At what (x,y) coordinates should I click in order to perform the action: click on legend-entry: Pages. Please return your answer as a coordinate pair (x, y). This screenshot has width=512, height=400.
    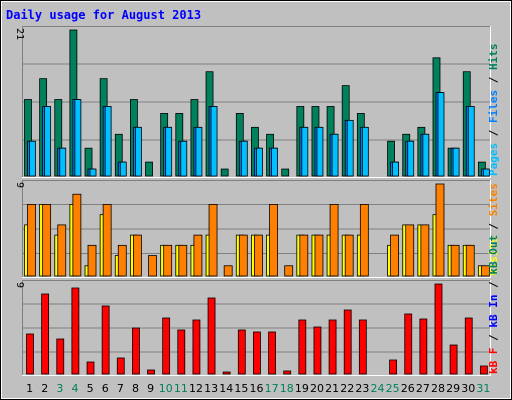
    Looking at the image, I should click on (493, 159).